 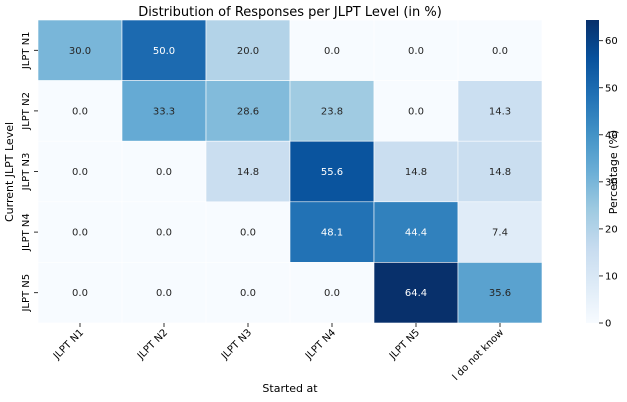 I want to click on colorbar-label: Percentage (%), so click(x=613, y=172).